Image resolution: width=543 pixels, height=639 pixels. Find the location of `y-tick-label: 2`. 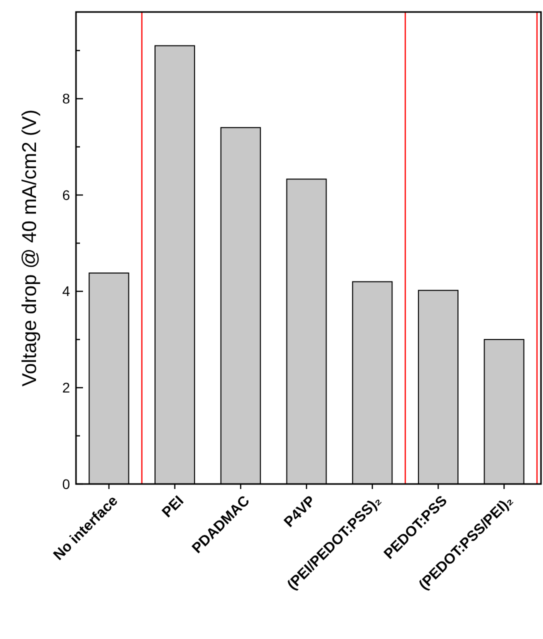

y-tick-label: 2 is located at coordinates (66, 388).